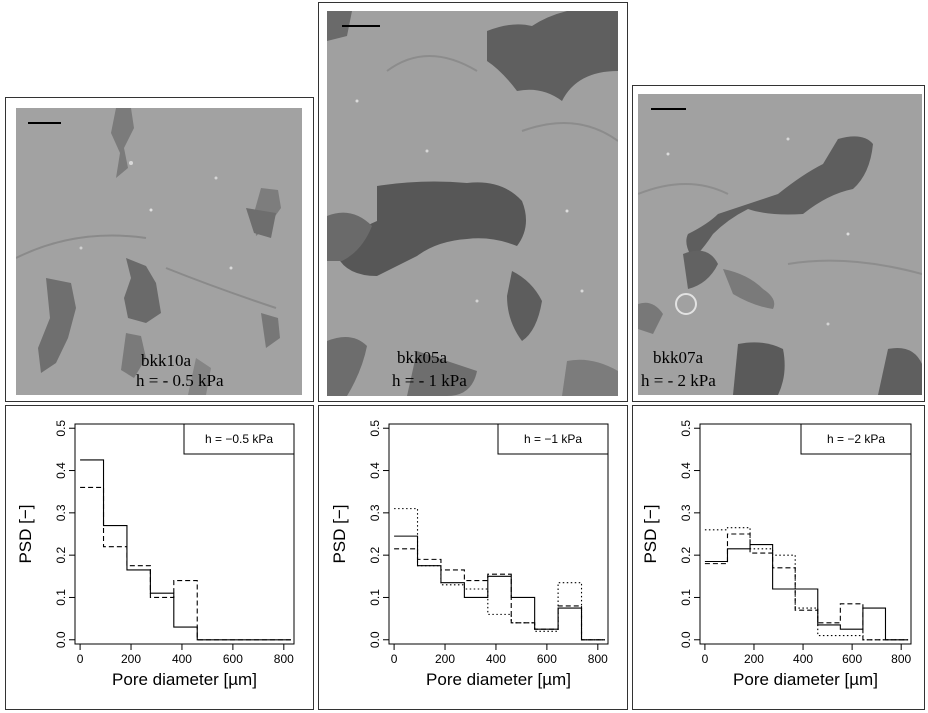 The image size is (928, 713). I want to click on legend-label: h = −2 kPa, so click(856, 439).